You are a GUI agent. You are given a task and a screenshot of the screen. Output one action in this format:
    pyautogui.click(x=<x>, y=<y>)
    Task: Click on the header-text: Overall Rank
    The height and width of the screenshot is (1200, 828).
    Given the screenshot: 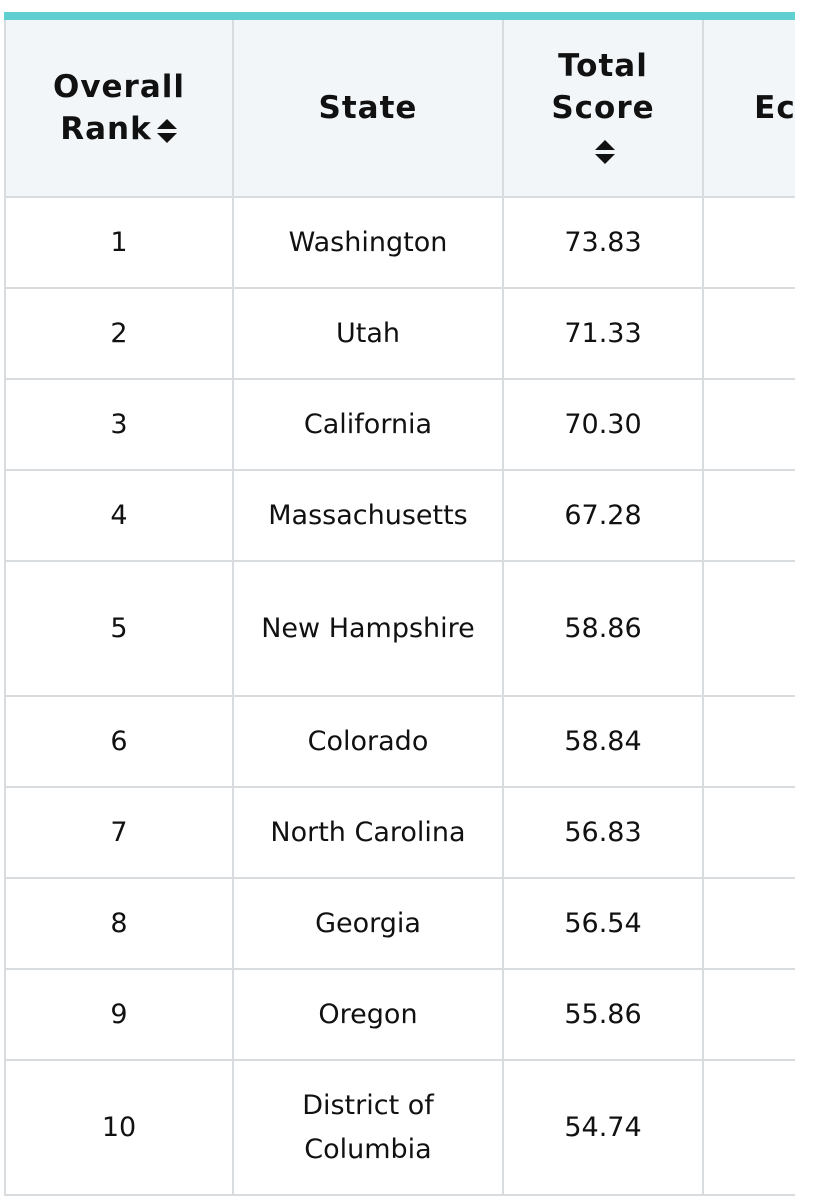 What is the action you would take?
    pyautogui.click(x=119, y=108)
    